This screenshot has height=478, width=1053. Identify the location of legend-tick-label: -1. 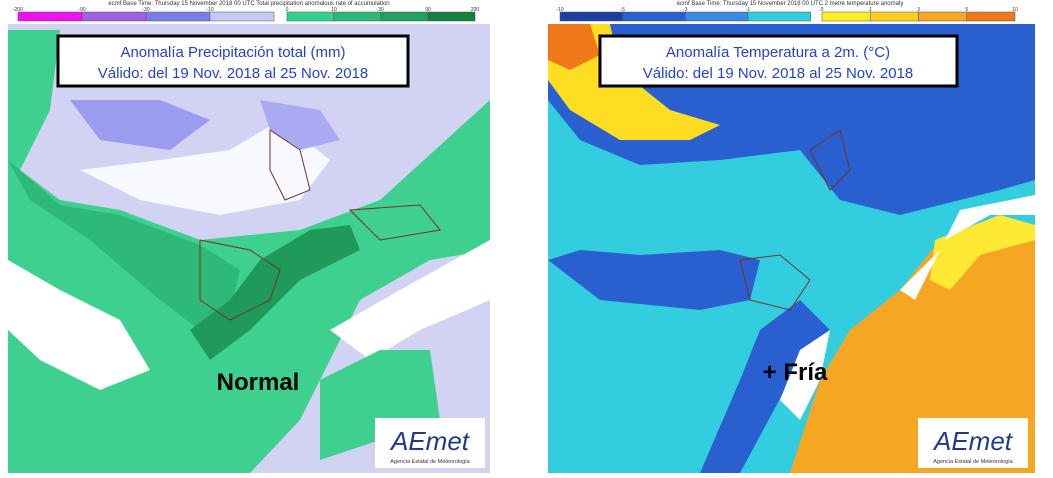
(748, 10).